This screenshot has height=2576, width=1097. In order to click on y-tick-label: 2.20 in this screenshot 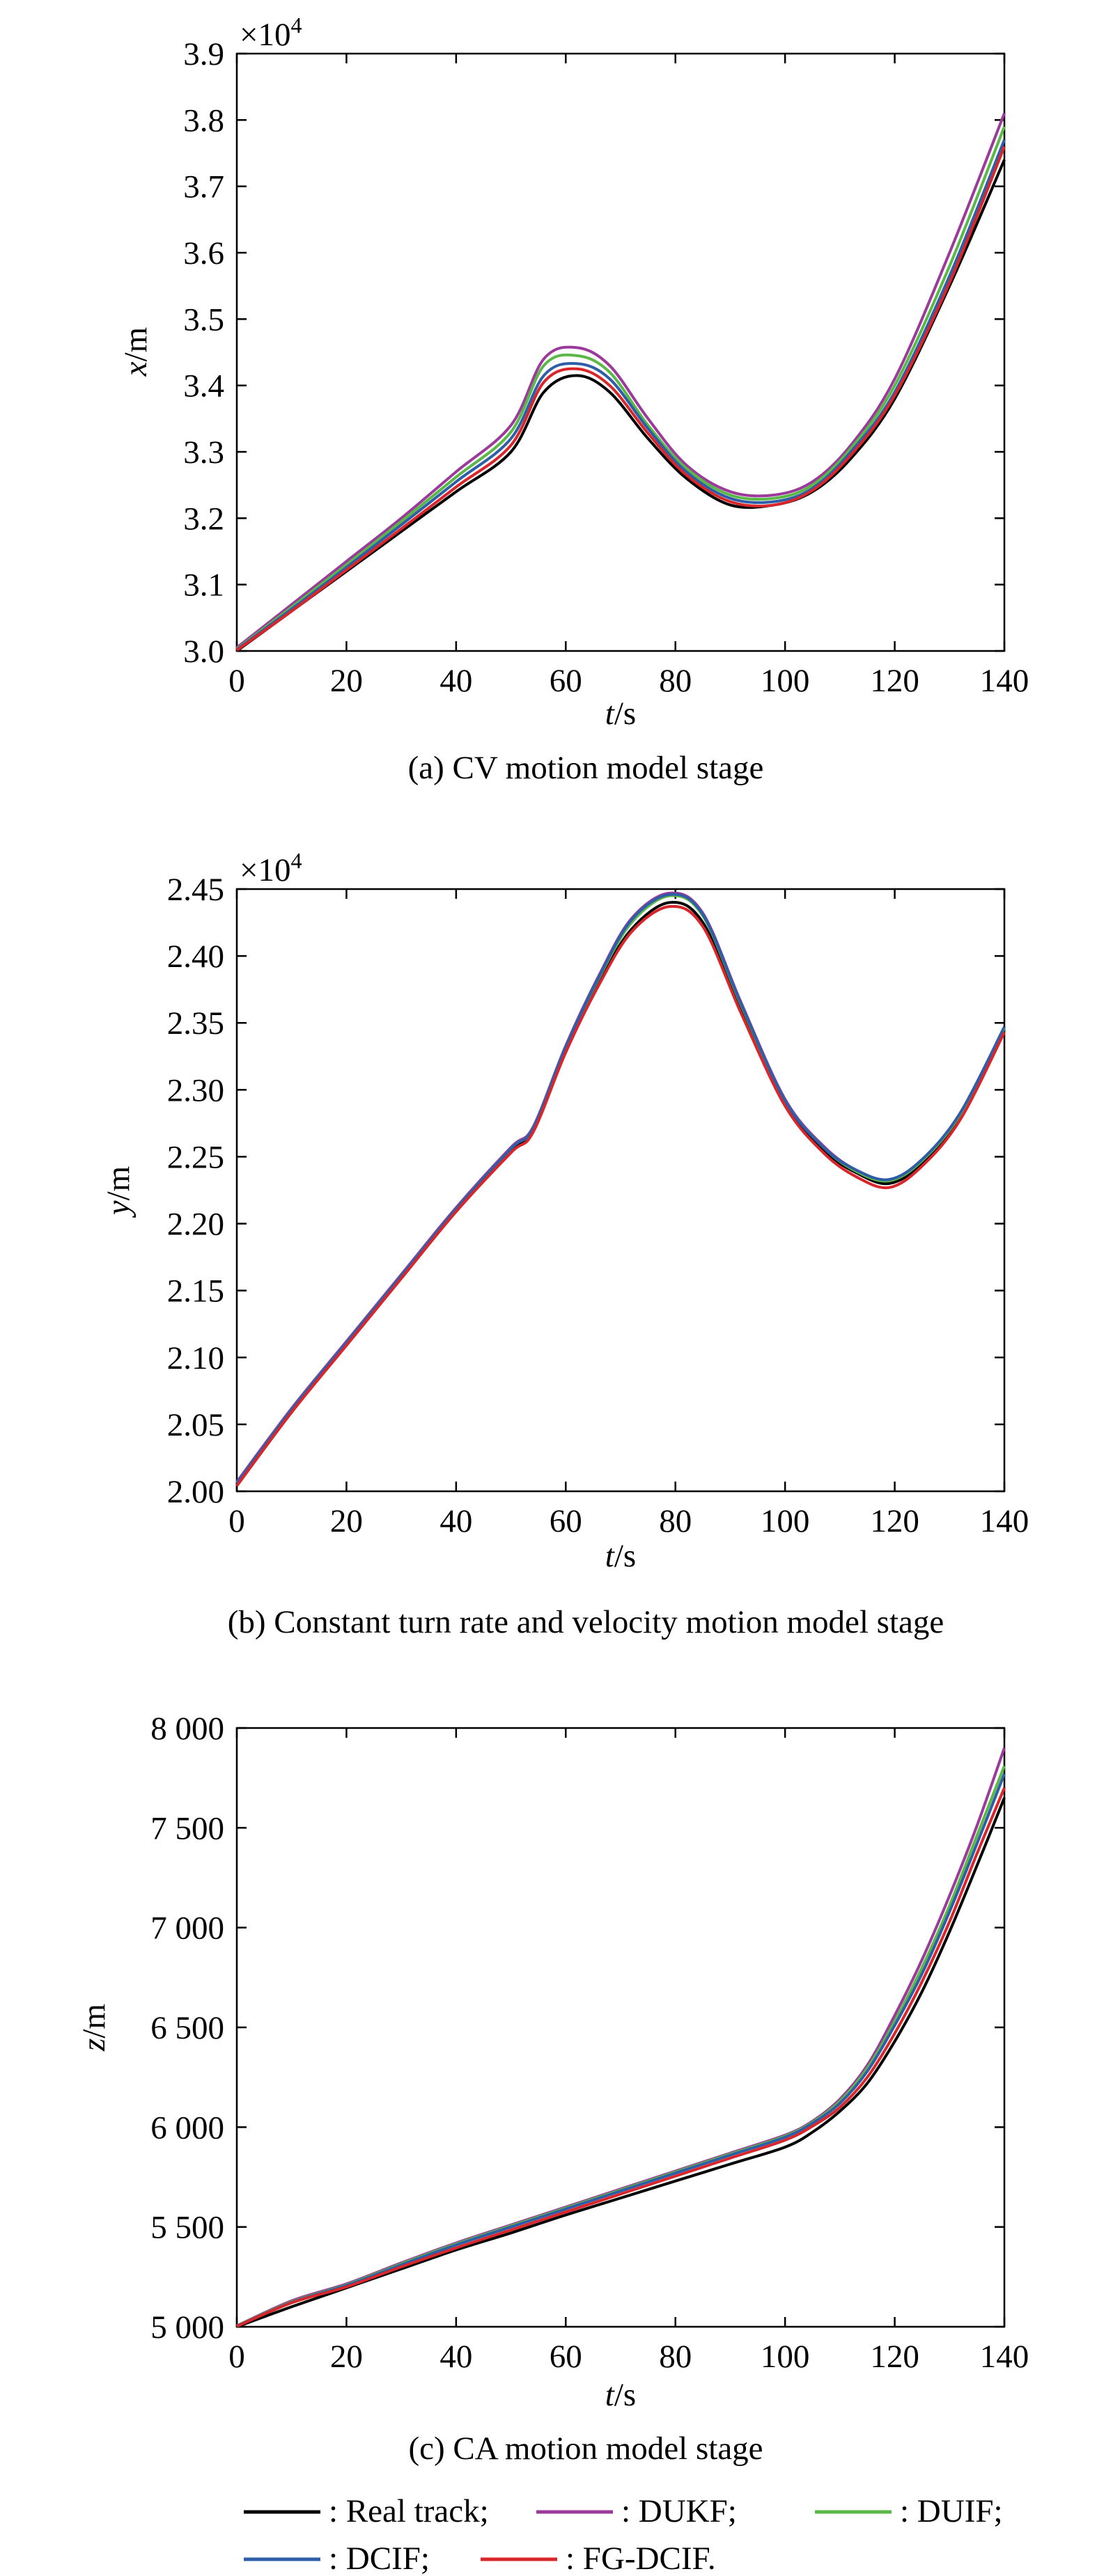, I will do `click(195, 1225)`.